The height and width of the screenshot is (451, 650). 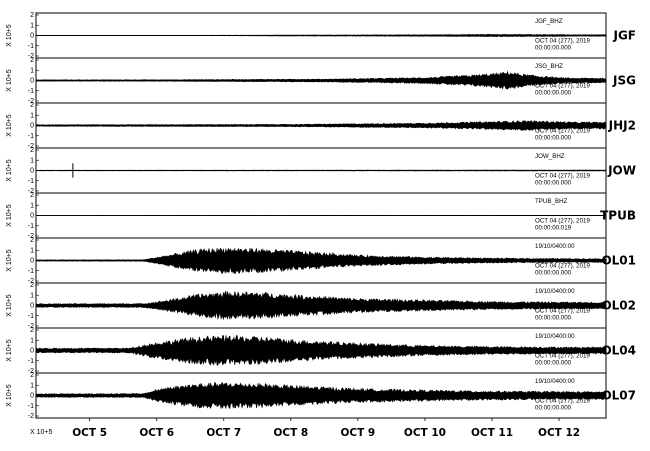 I want to click on station-ol01: OL01, so click(x=618, y=261).